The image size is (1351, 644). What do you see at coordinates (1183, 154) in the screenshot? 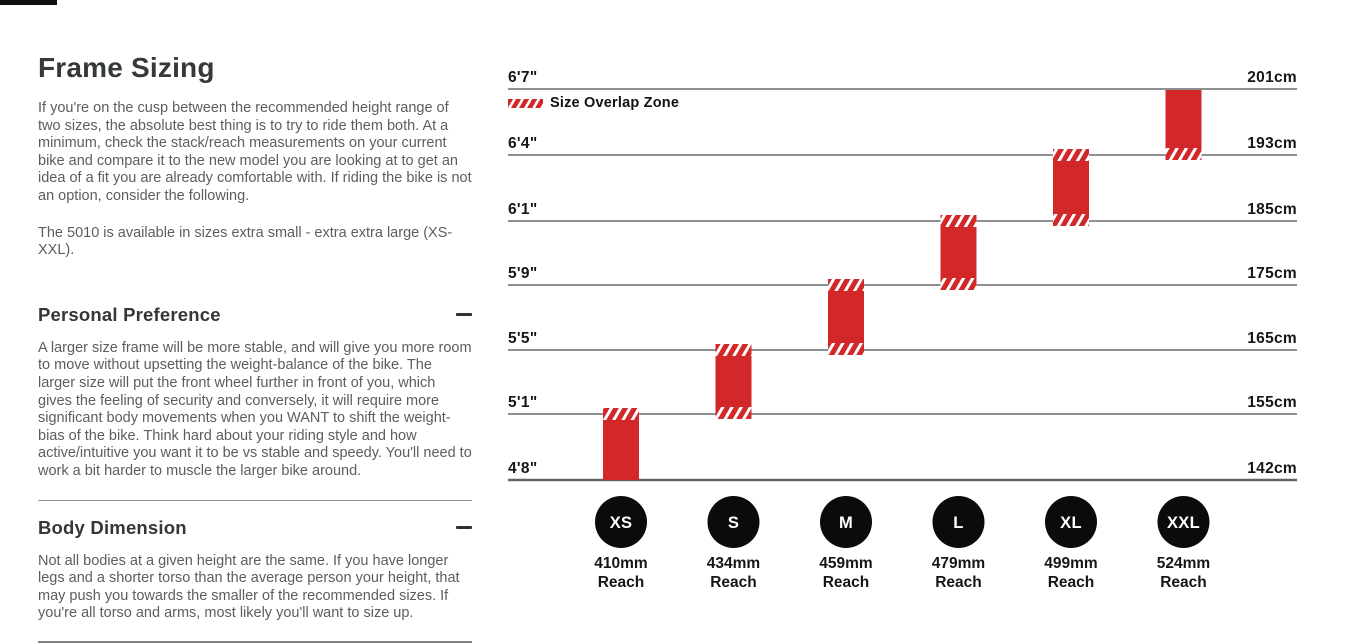
I see `bar-XXL-overlap-bottom` at bounding box center [1183, 154].